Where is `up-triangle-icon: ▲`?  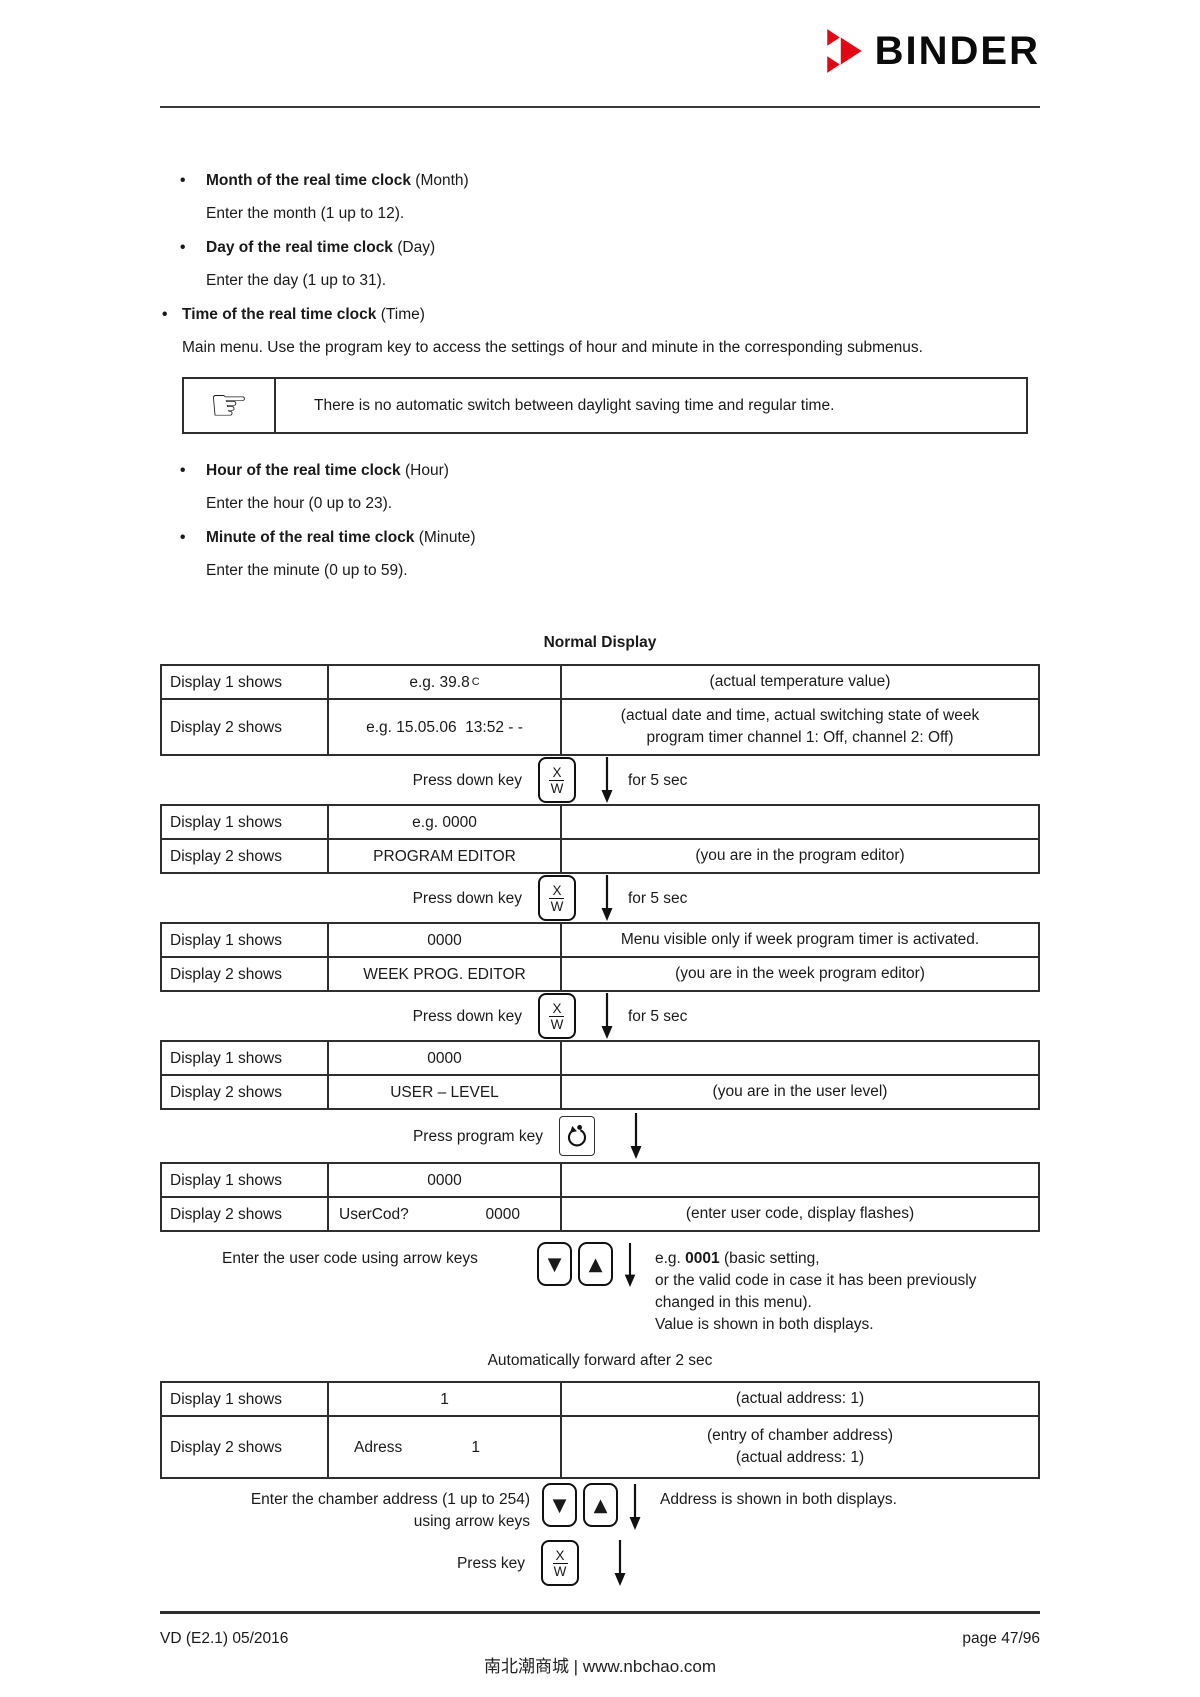
up-triangle-icon: ▲ is located at coordinates (600, 1505).